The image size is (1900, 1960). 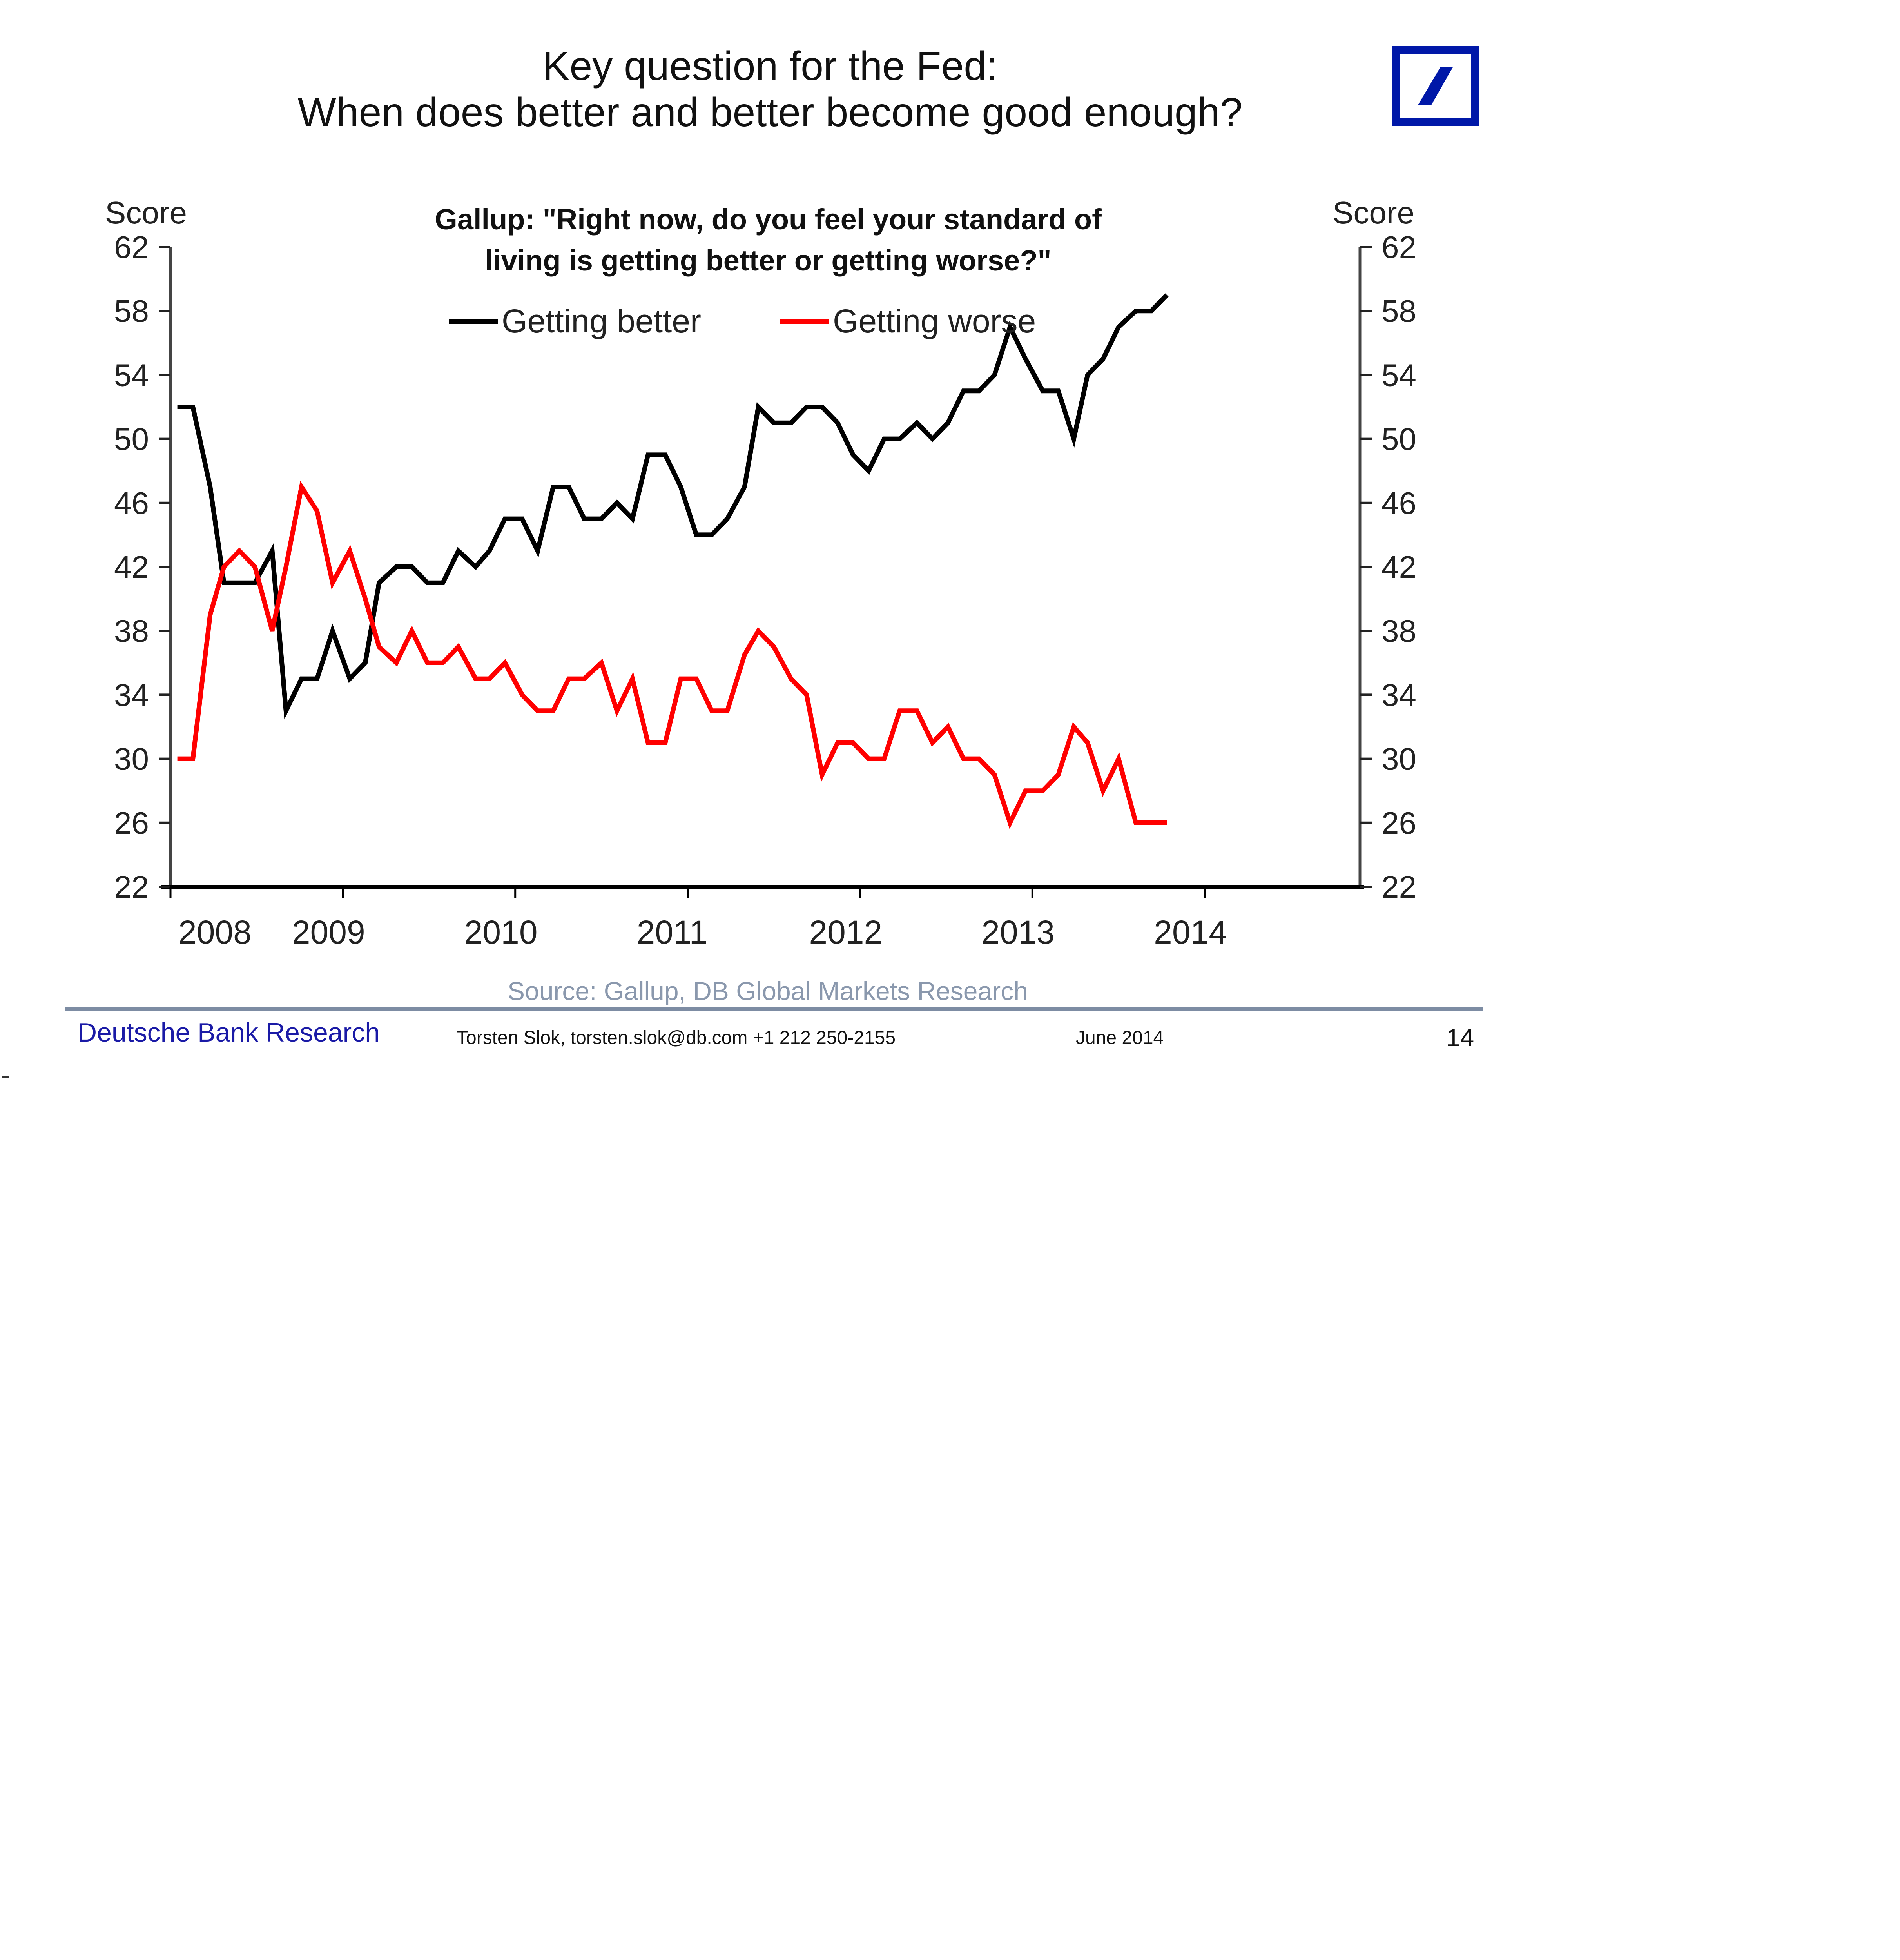 What do you see at coordinates (131, 440) in the screenshot?
I see `y-tick-label-left: 50` at bounding box center [131, 440].